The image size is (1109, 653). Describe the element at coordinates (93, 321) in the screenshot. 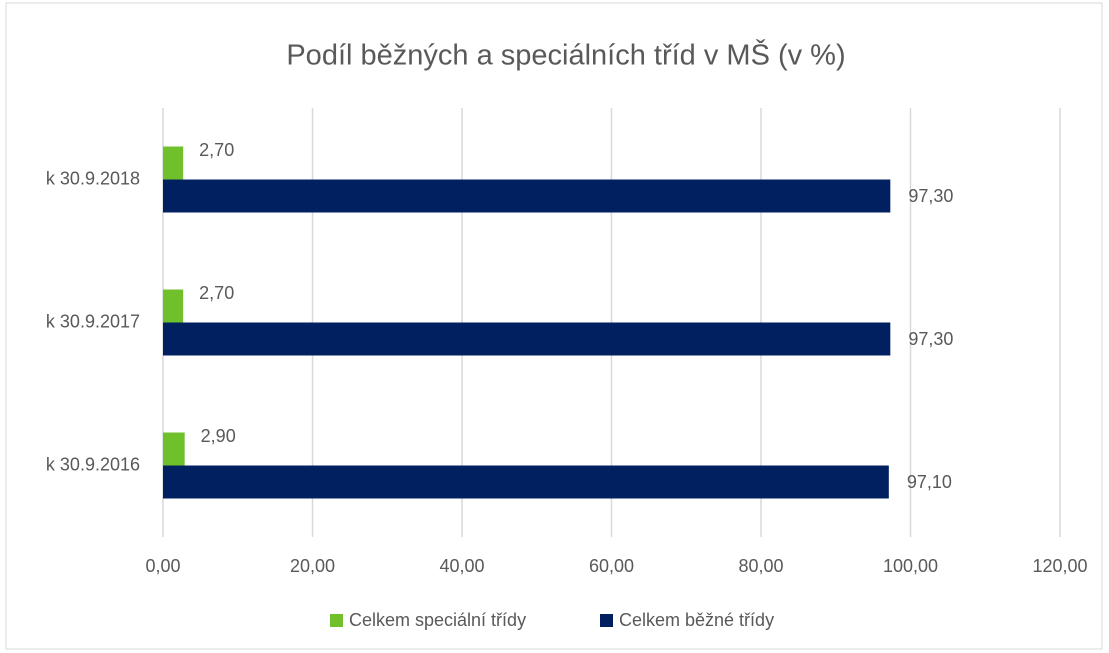

I see `y-tick-label: k 30.9.2017` at that location.